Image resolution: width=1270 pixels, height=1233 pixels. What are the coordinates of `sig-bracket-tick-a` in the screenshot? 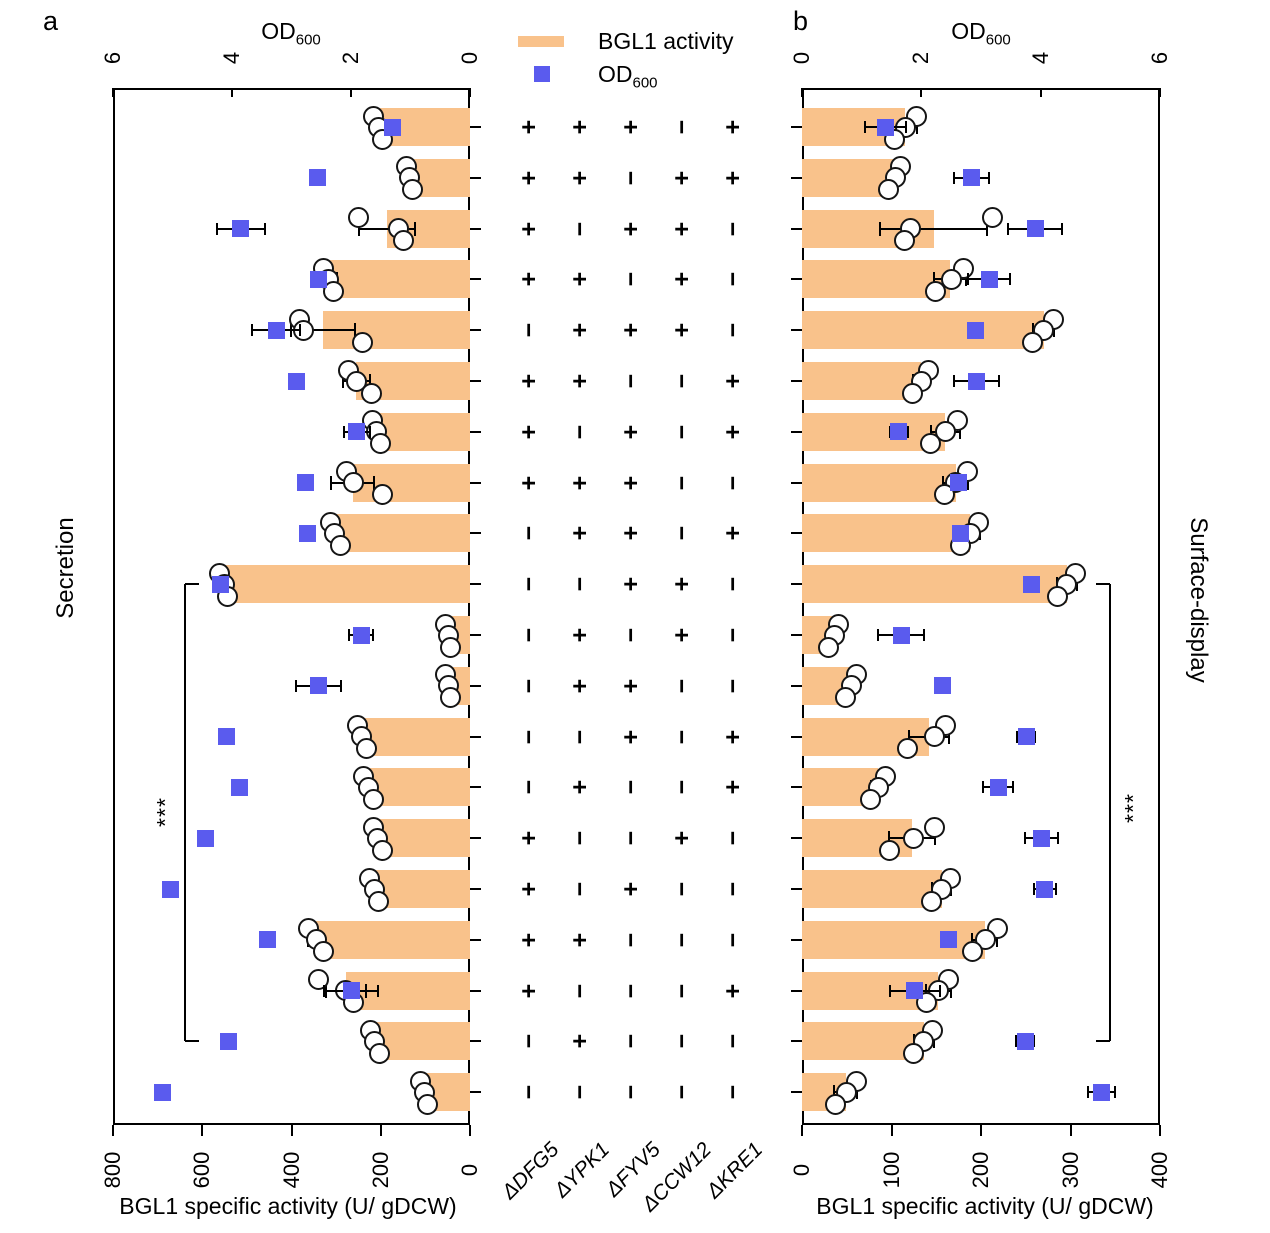 It's located at (192, 1041).